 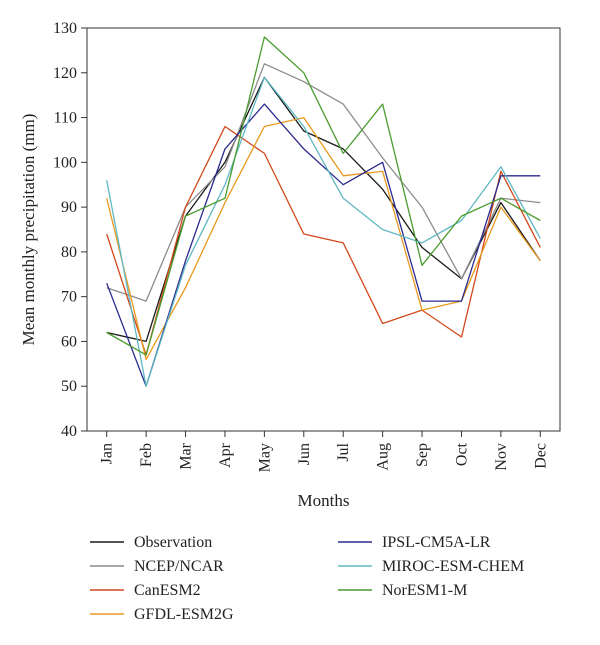 I want to click on y-tick-label: 60, so click(x=69, y=341).